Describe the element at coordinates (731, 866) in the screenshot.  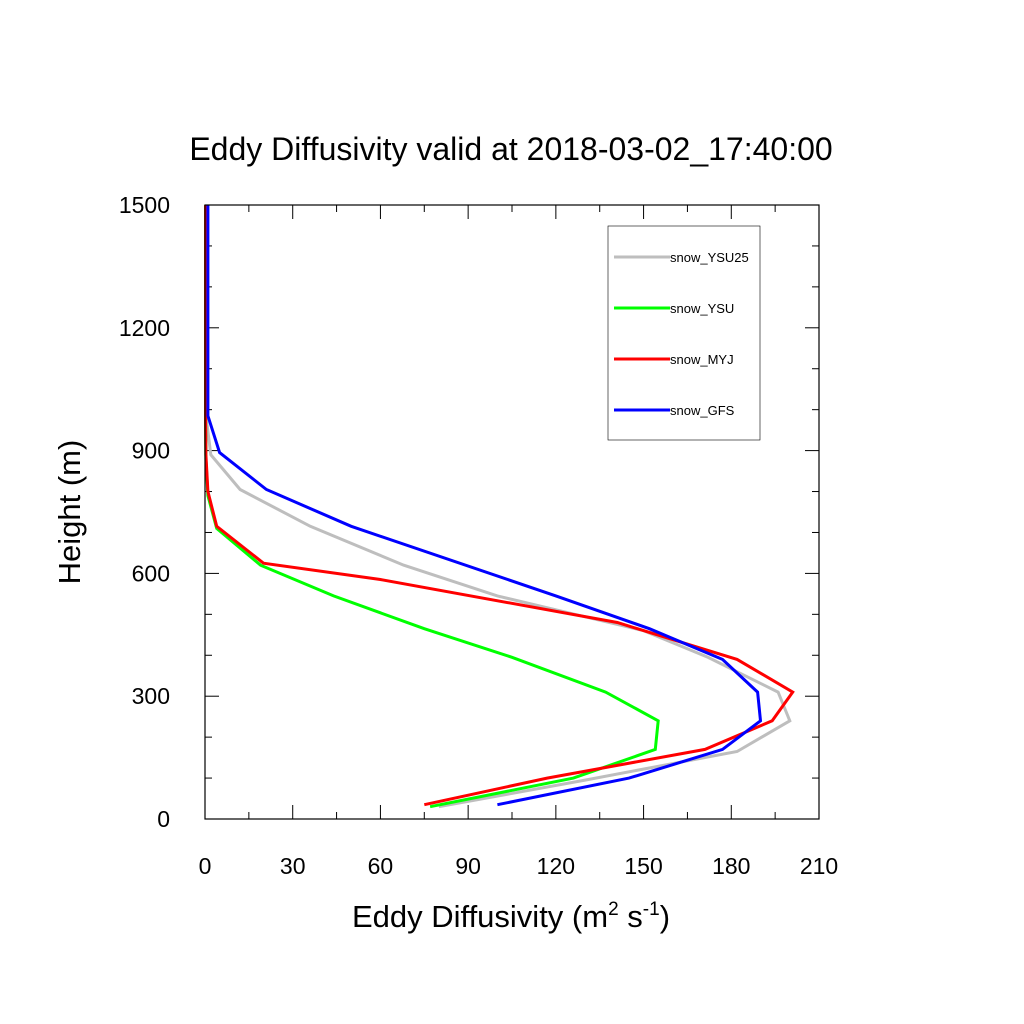
I see `x-tick-label: 180` at that location.